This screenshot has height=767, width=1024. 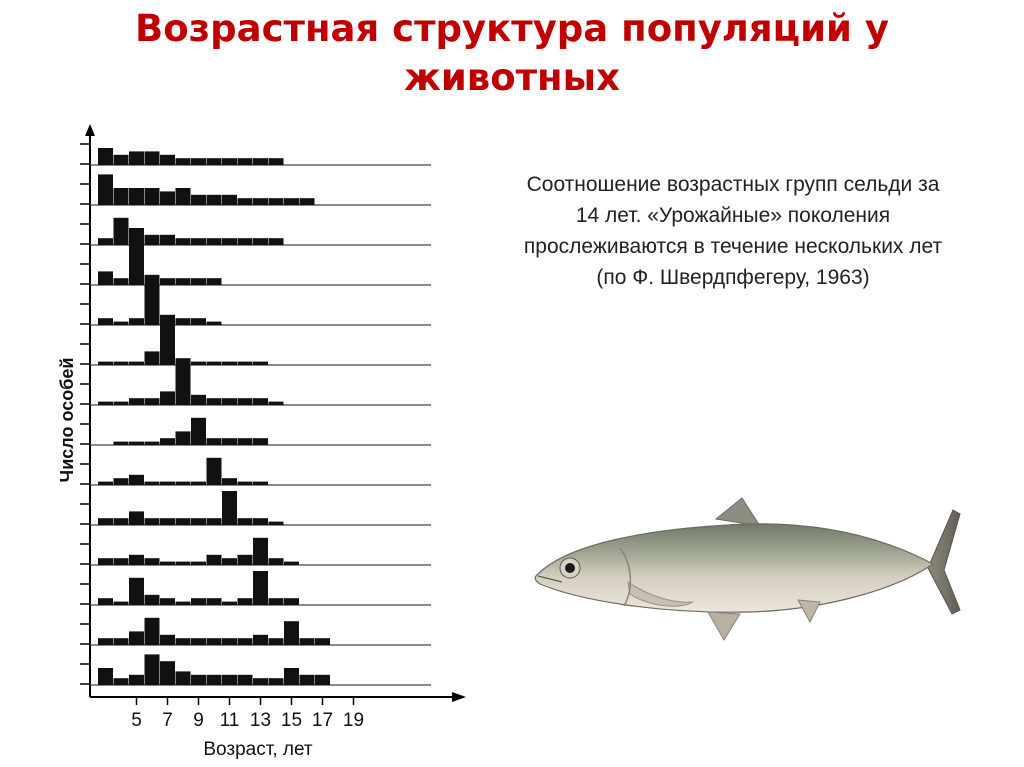 I want to click on x-axis-ticks: 5 7 9 11 13 15 17 19, so click(x=247, y=714).